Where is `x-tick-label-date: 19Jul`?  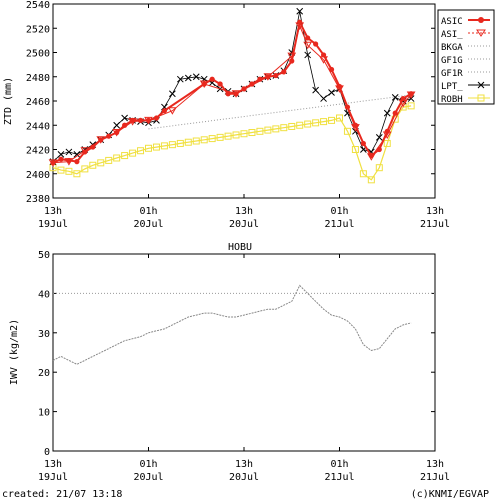 x-tick-label-date: 19Jul is located at coordinates (53, 224).